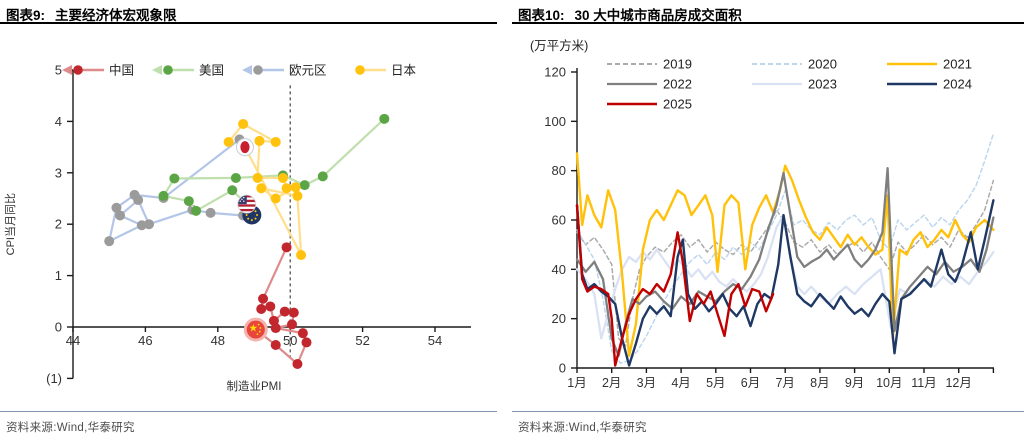 This screenshot has width=1024, height=446. I want to click on right-chart-title: 图表10: 30 大中城市商品房成交面积, so click(630, 14).